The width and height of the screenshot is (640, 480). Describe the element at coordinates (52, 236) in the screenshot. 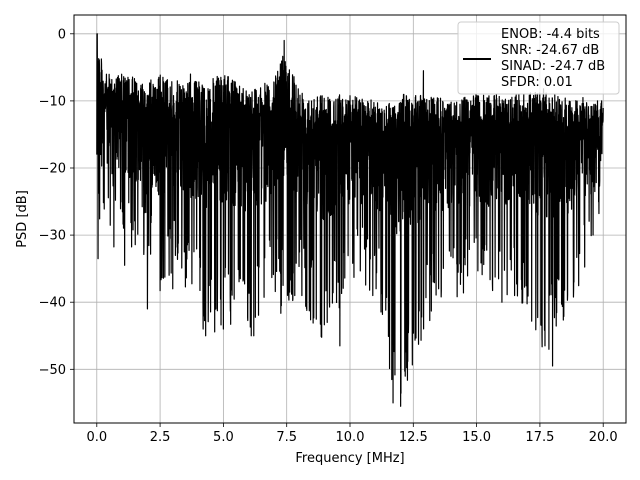

I see `y-tick-label: −30` at that location.